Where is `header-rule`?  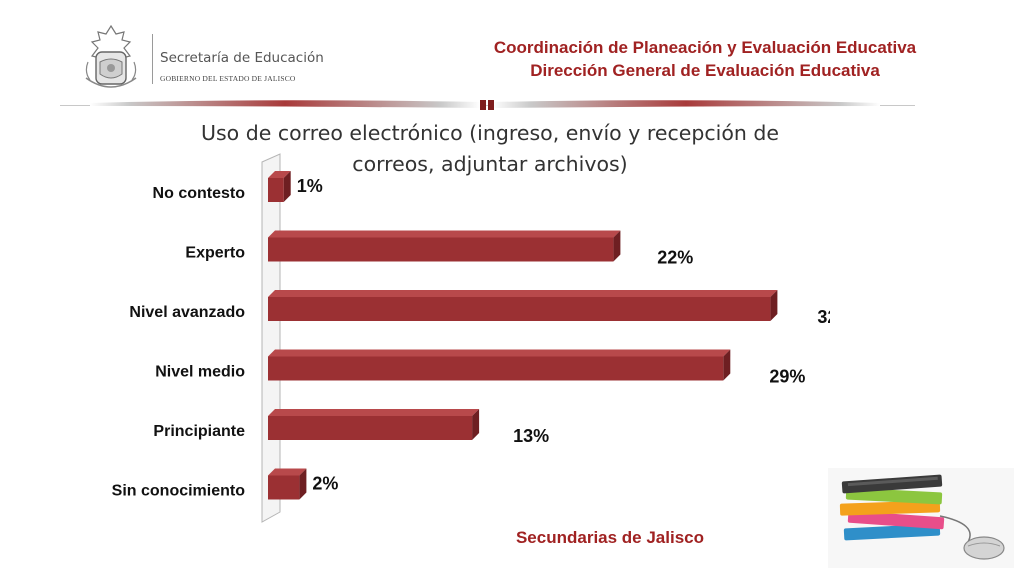 header-rule is located at coordinates (487, 105).